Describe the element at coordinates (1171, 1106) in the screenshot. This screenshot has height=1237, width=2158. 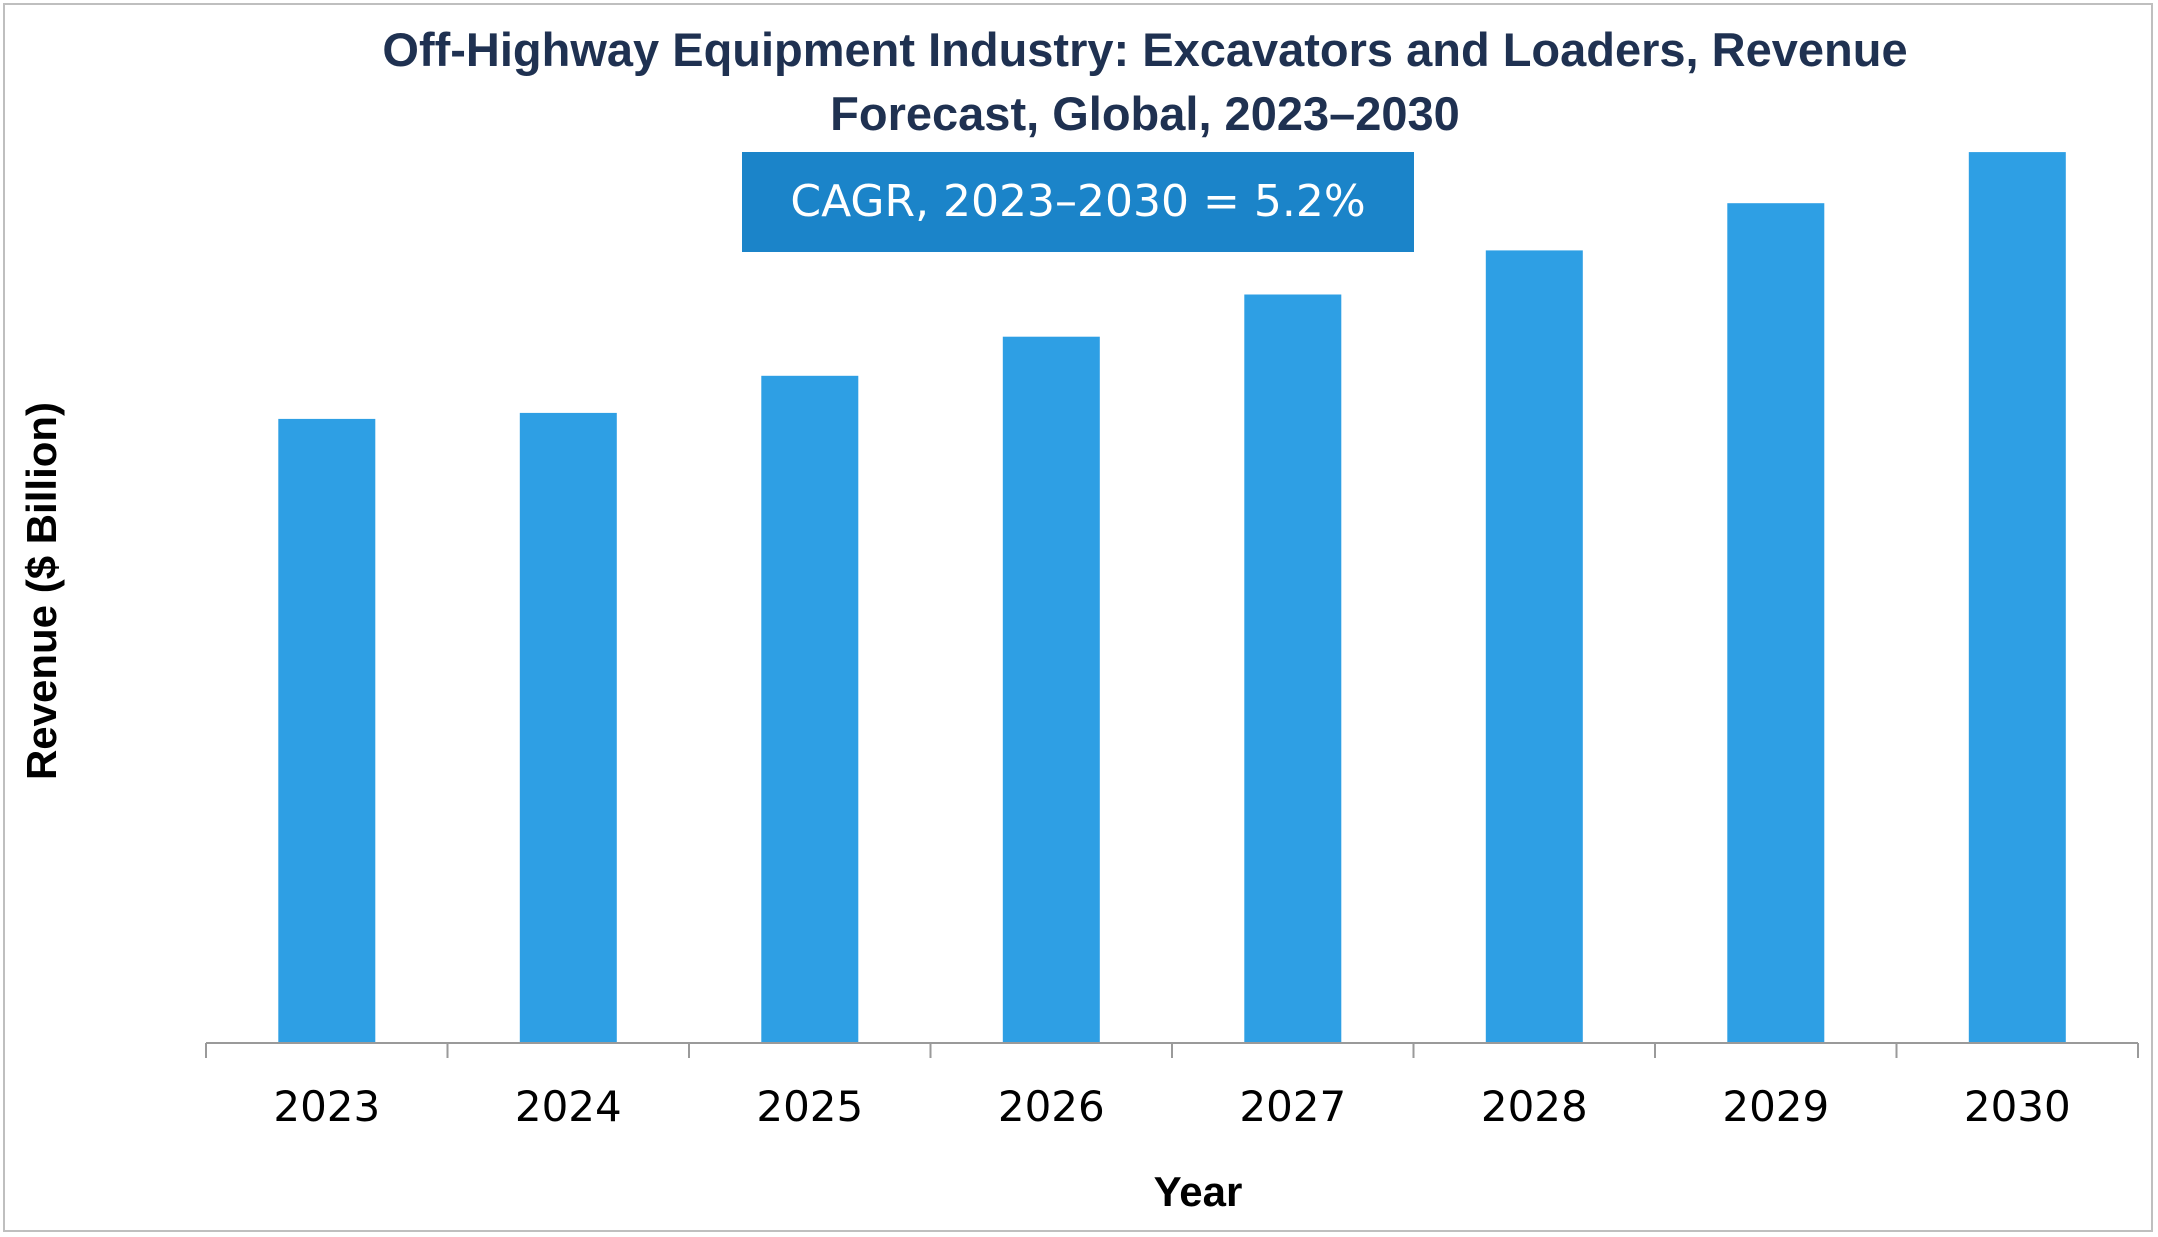
I see `x-tick-labels: 2023 2024 2025 2026 2027 2028 2029 2030` at that location.